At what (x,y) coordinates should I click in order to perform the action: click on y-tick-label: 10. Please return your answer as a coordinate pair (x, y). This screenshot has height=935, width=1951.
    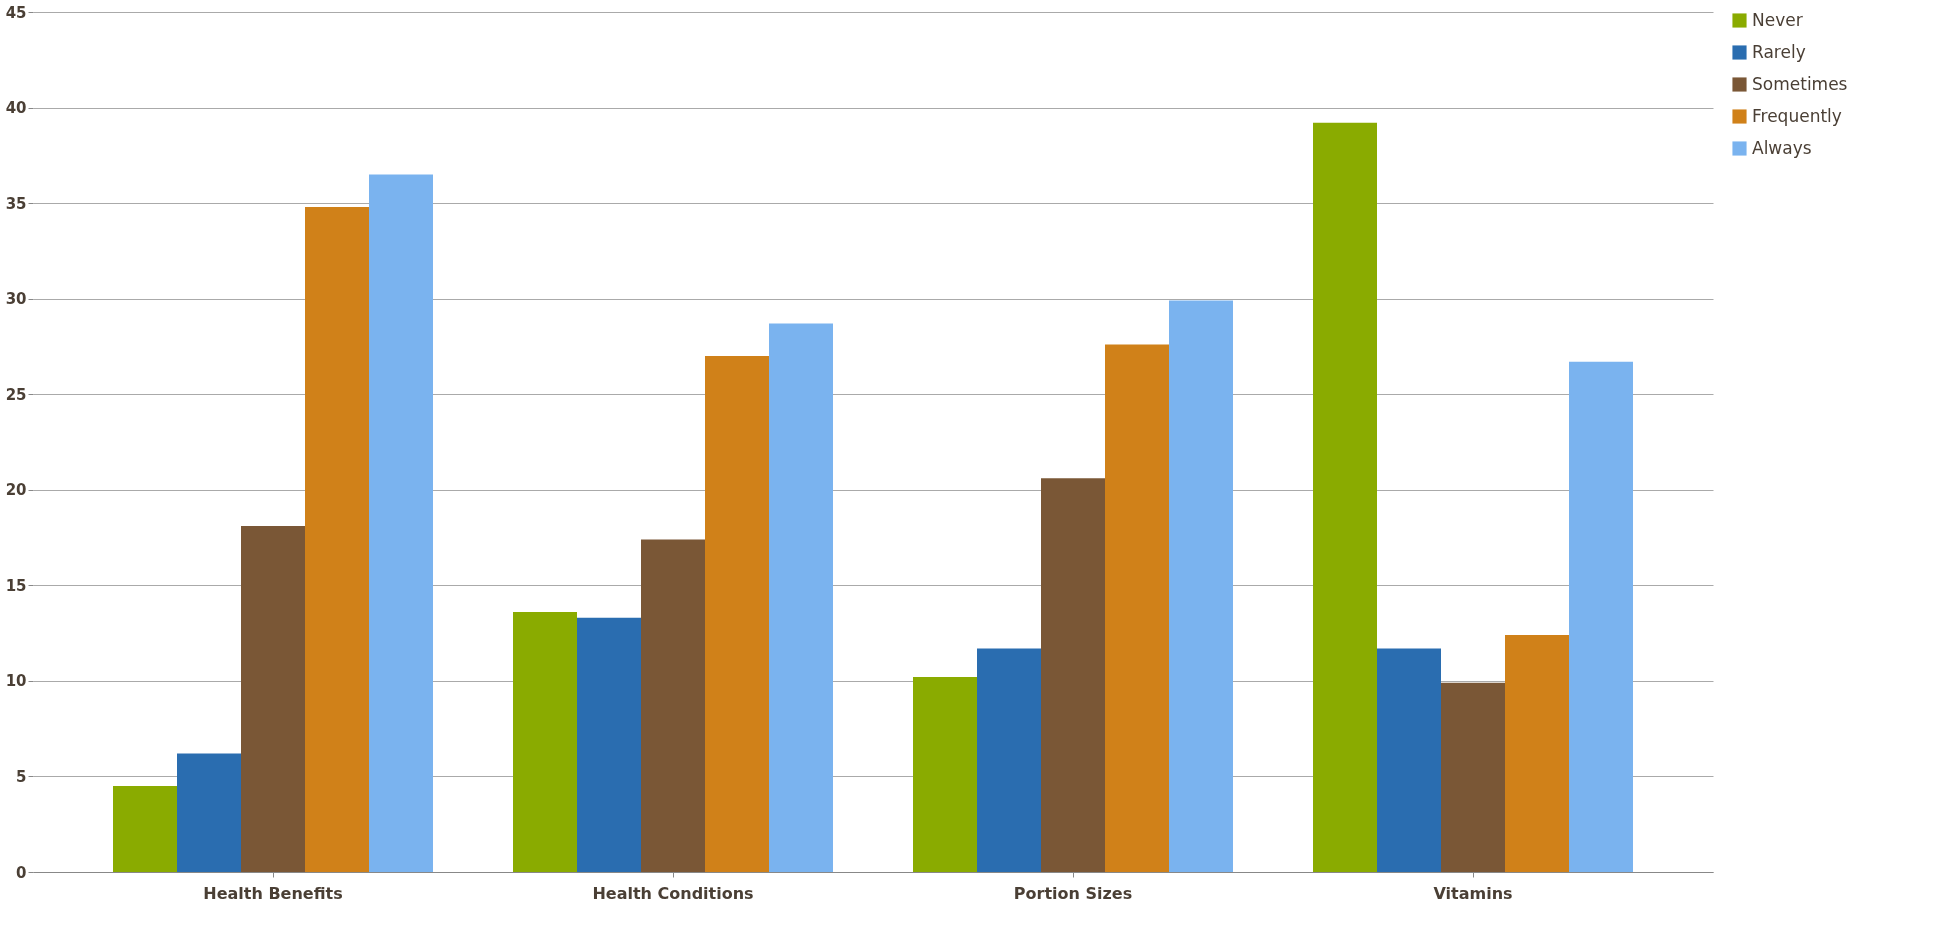
    Looking at the image, I should click on (16, 681).